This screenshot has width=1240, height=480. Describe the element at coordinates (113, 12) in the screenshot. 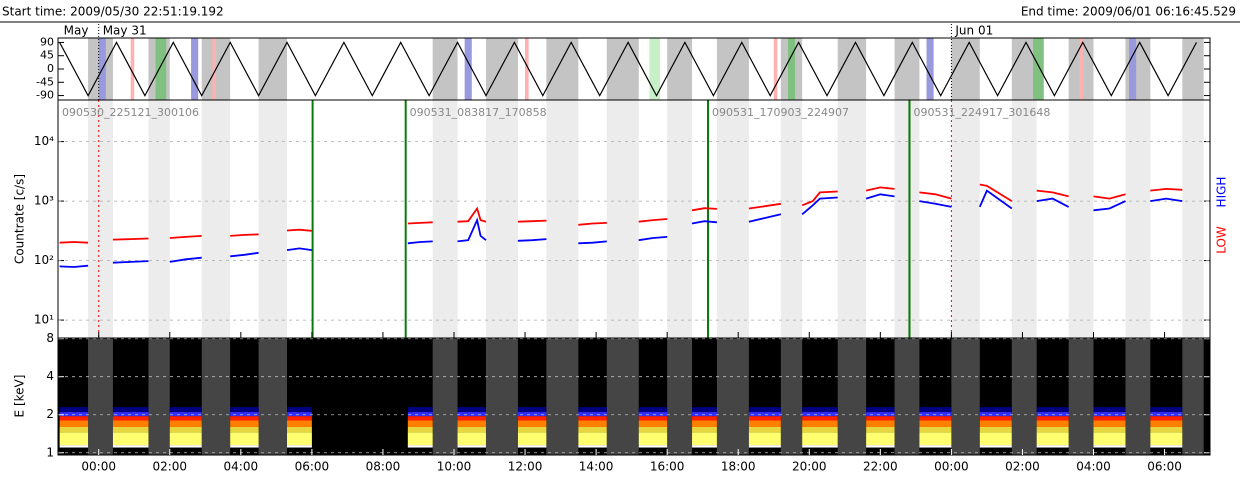

I see `start-time: Start time: 2009/05/30 22:51:19.192` at that location.